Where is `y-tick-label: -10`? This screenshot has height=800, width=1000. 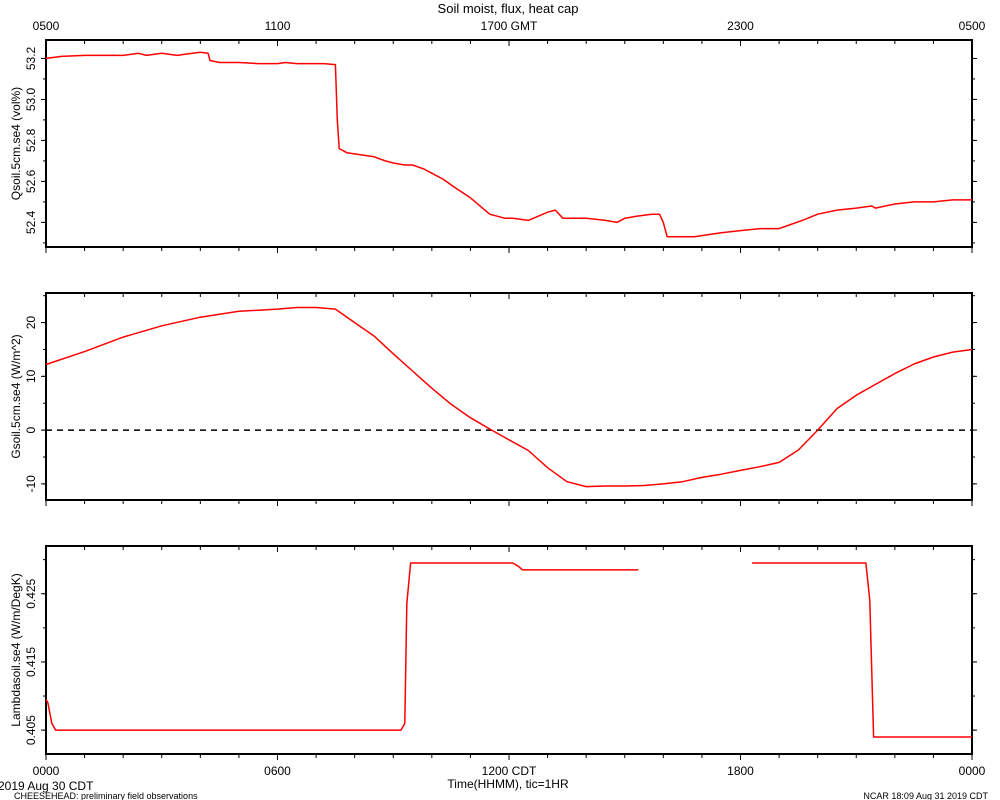
y-tick-label: -10 is located at coordinates (31, 484).